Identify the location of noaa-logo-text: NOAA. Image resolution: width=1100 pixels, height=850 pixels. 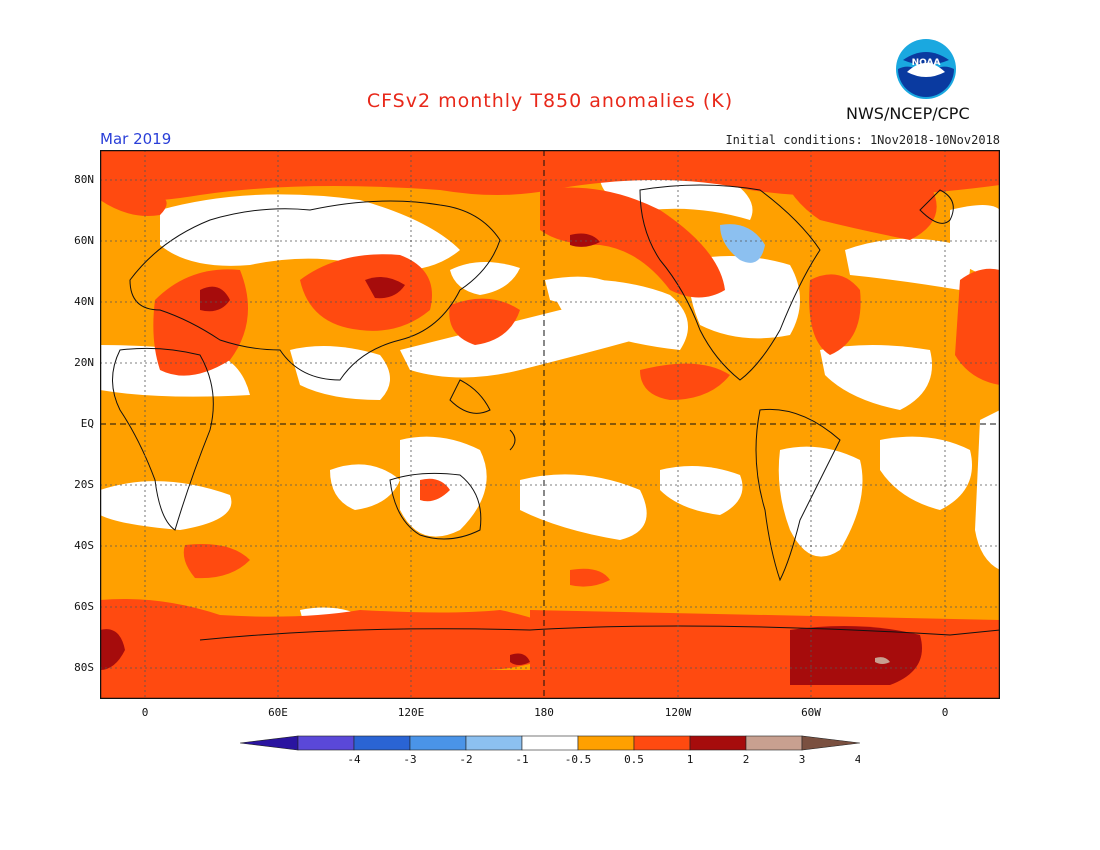
(926, 63).